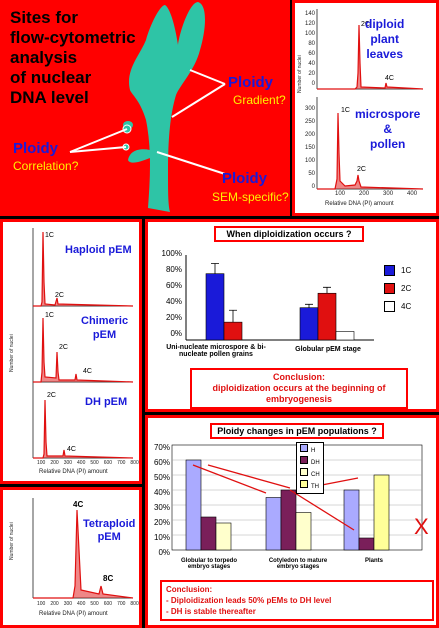  What do you see at coordinates (421, 526) in the screenshot?
I see `cross-mark: X` at bounding box center [421, 526].